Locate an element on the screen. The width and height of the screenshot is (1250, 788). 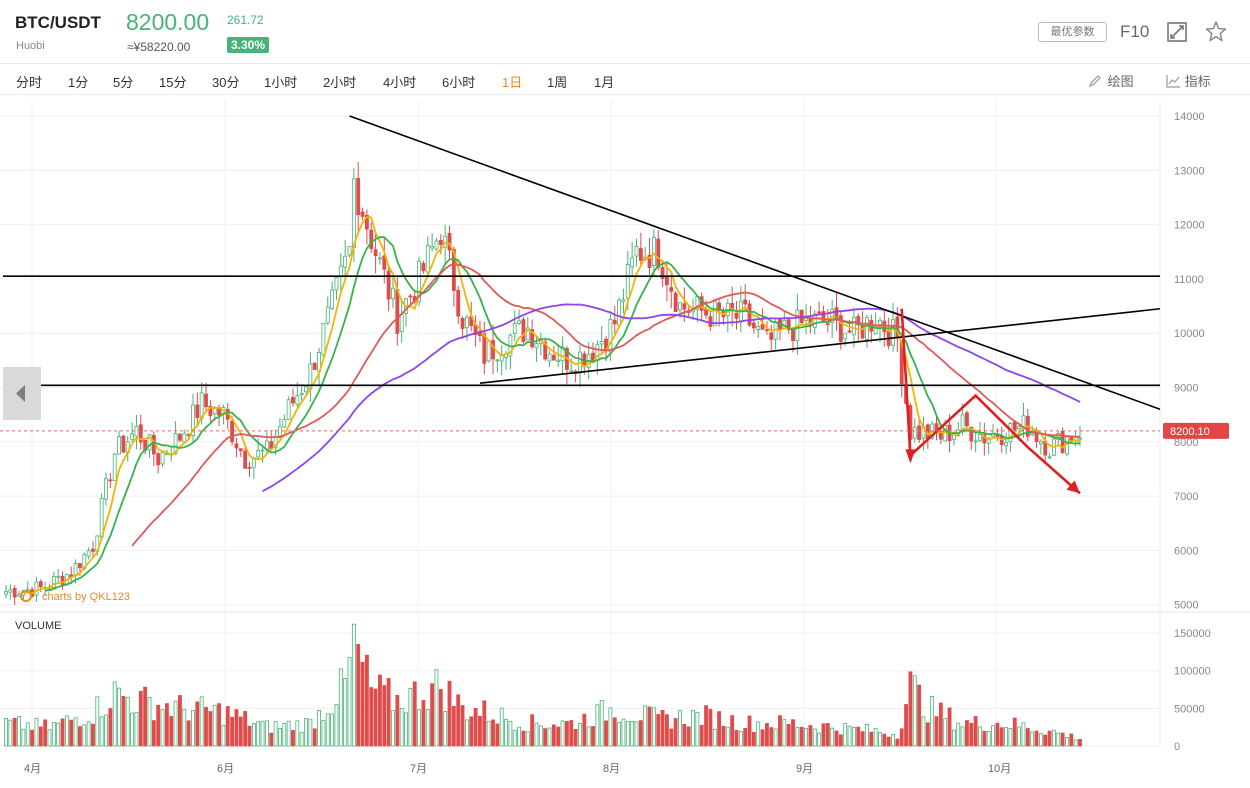
period-tab-active: 1日 is located at coordinates (512, 82).